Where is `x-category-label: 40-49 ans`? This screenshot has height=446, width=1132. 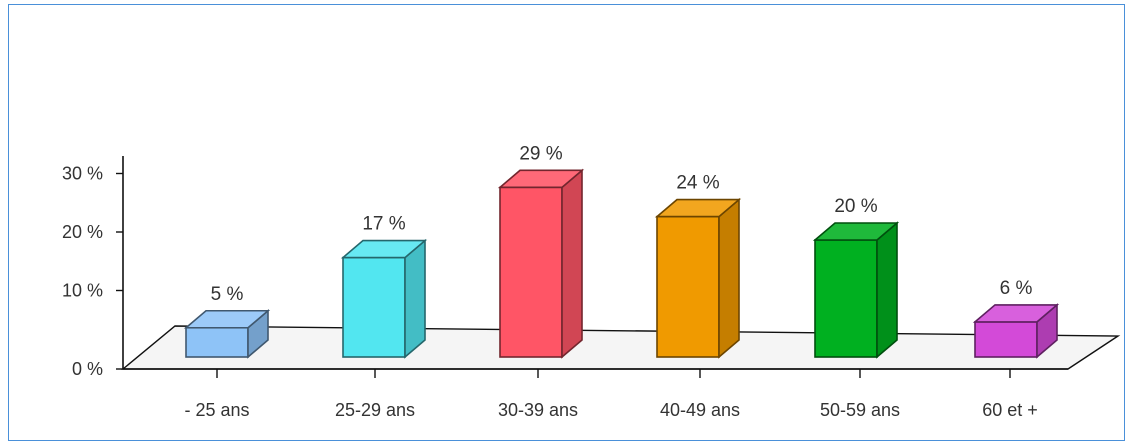
x-category-label: 40-49 ans is located at coordinates (700, 410).